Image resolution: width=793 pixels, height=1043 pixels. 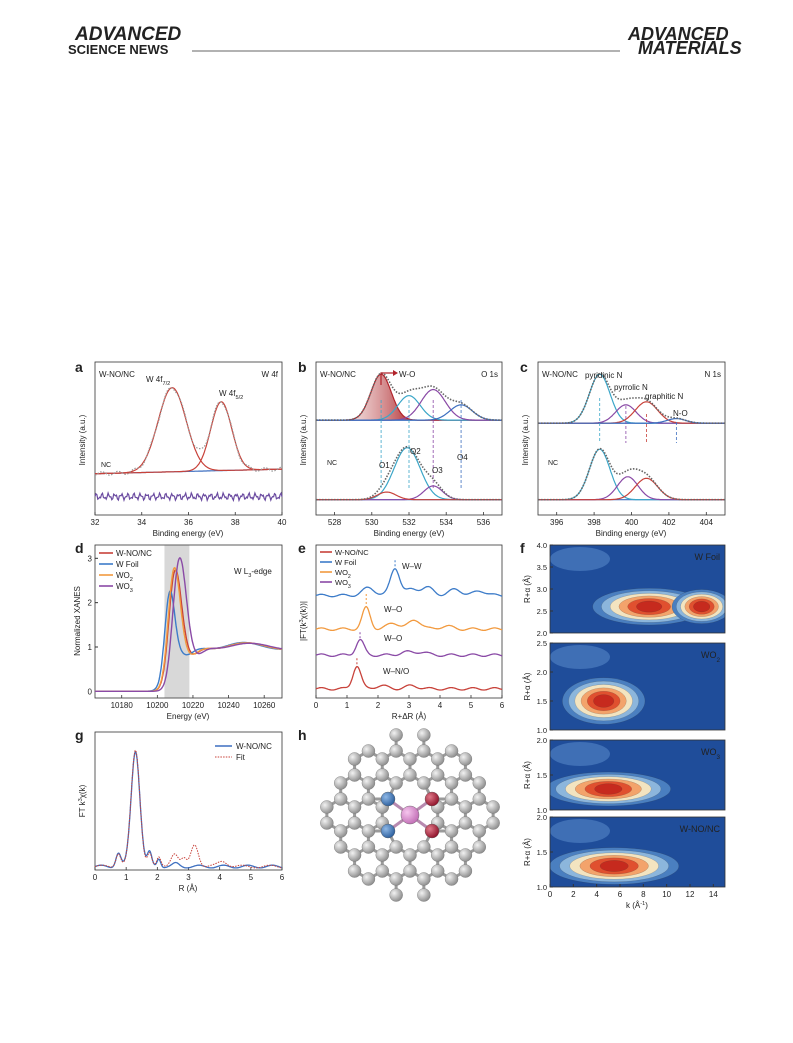 What do you see at coordinates (632, 522) in the screenshot?
I see `x-tick-label: 400` at bounding box center [632, 522].